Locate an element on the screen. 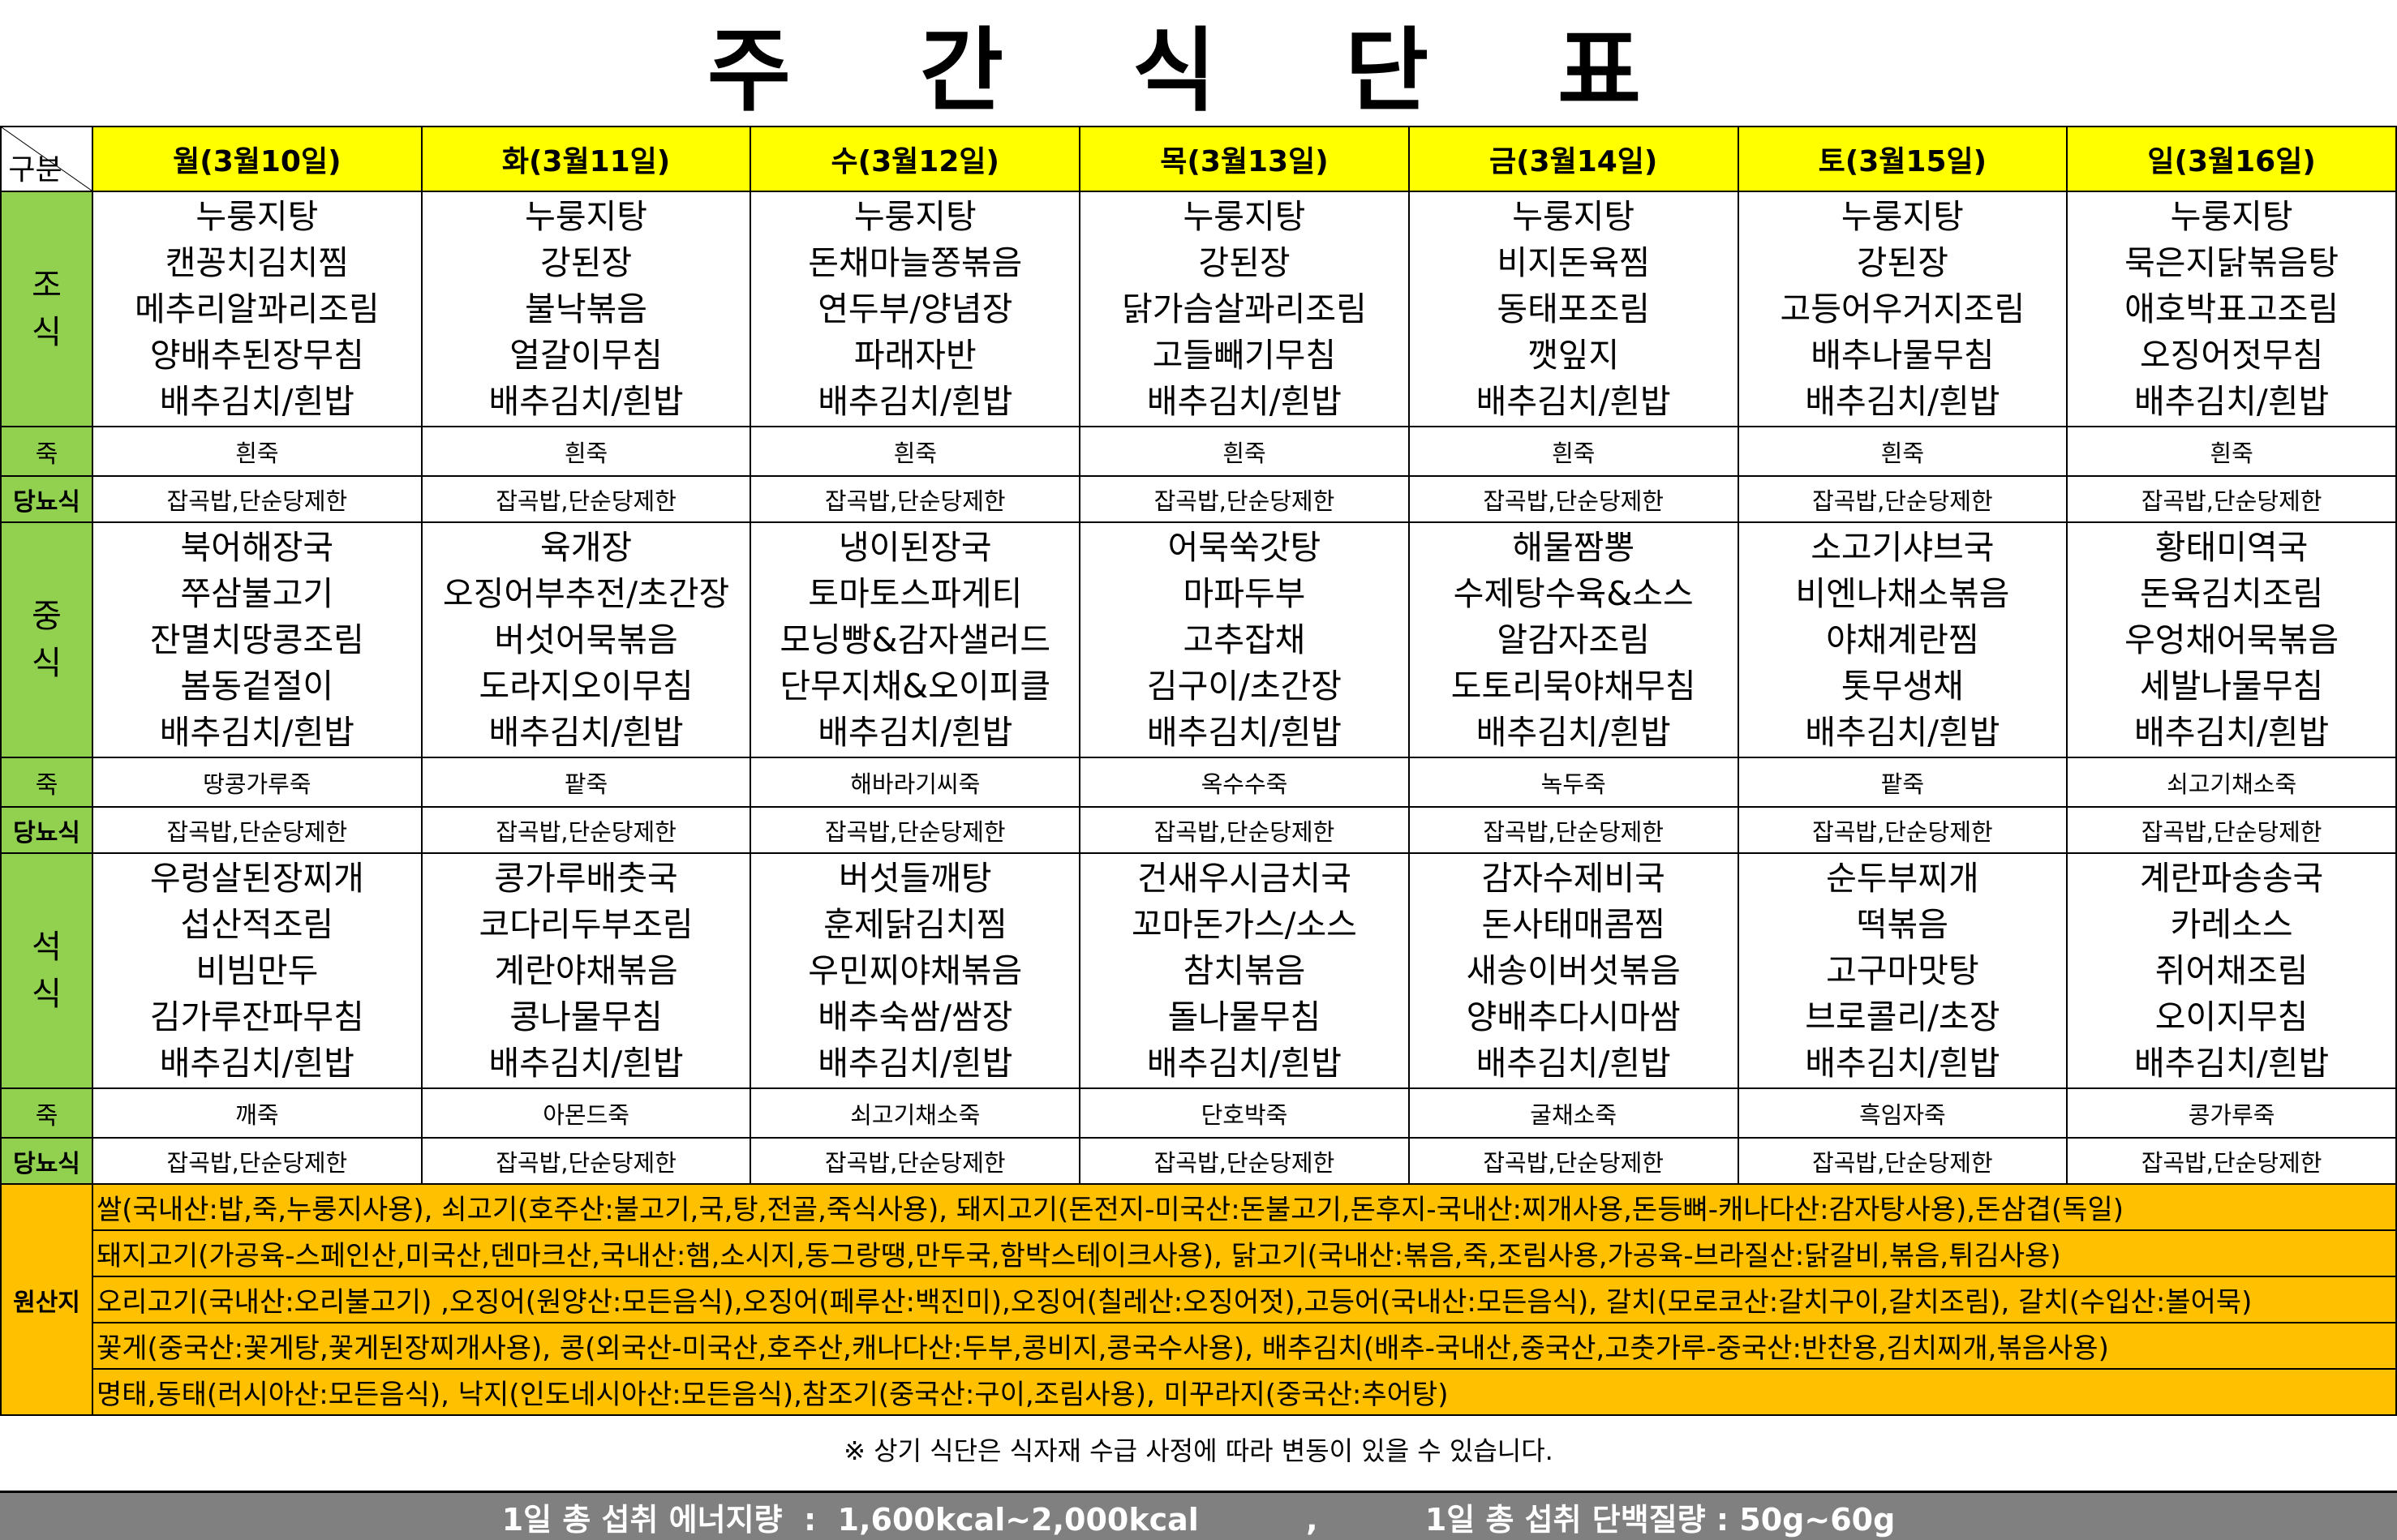 This screenshot has width=2397, height=1540. menu-item: 우민찌야채볶음 is located at coordinates (915, 970).